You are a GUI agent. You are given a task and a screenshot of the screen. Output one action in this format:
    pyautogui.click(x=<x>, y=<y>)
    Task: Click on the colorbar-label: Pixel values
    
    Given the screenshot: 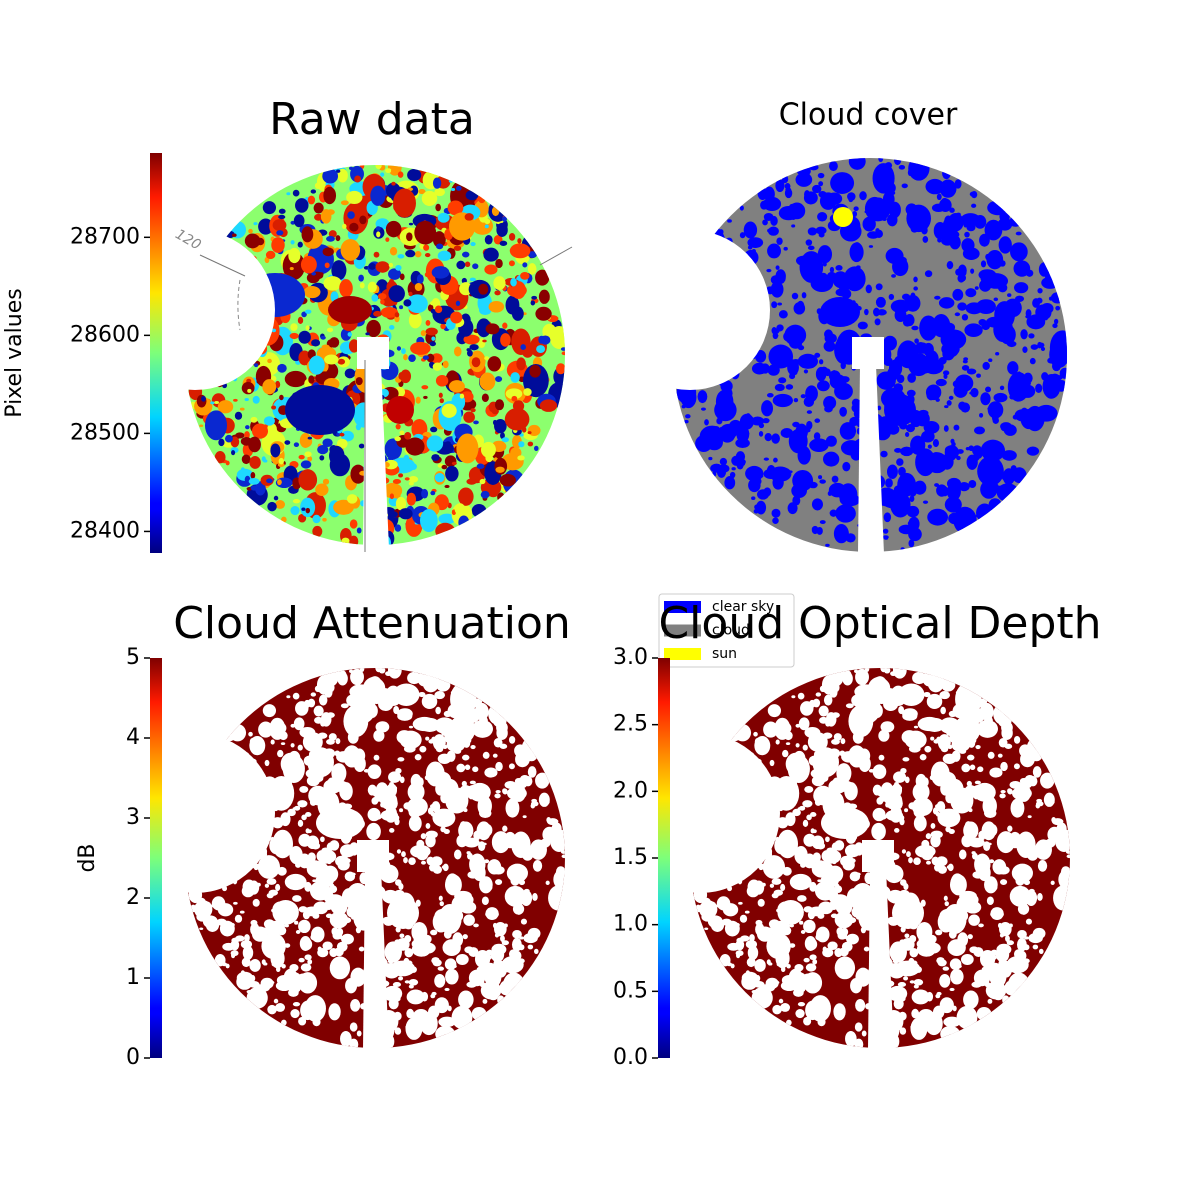 What is the action you would take?
    pyautogui.click(x=14, y=352)
    